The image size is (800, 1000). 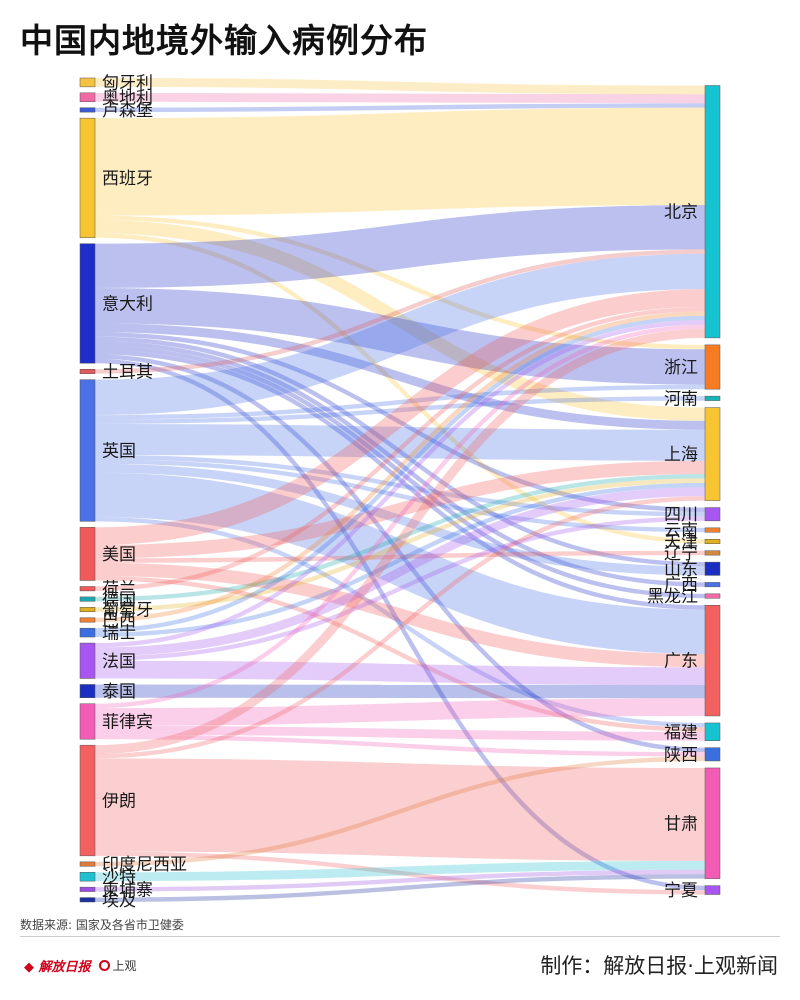 I want to click on source-node-label: 埃及, so click(x=119, y=901).